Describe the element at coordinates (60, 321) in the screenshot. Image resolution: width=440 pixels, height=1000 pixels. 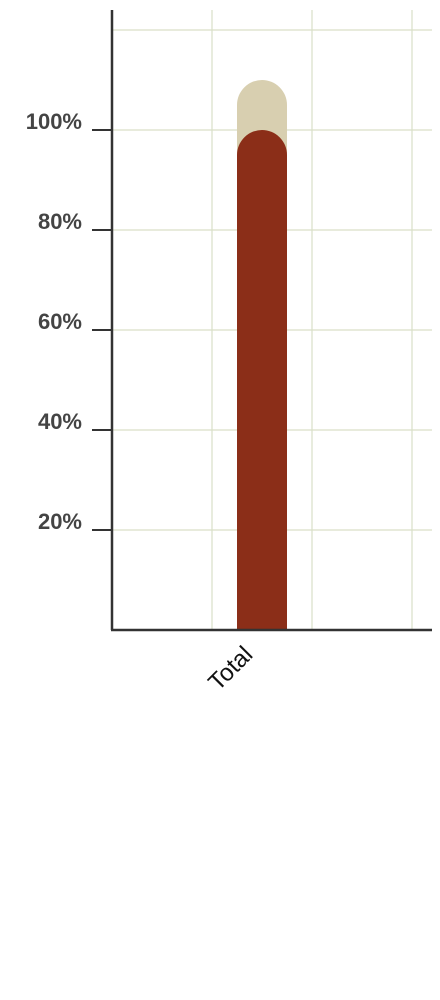
I see `y-tick-label: 60%` at that location.